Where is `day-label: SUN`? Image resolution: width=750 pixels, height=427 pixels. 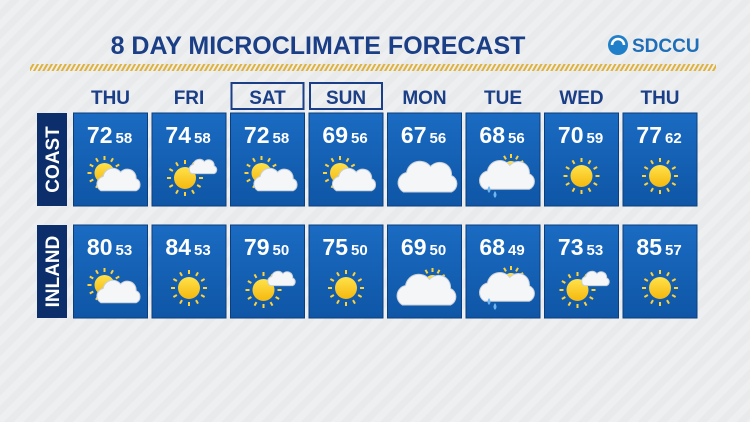
day-label: SUN is located at coordinates (346, 98).